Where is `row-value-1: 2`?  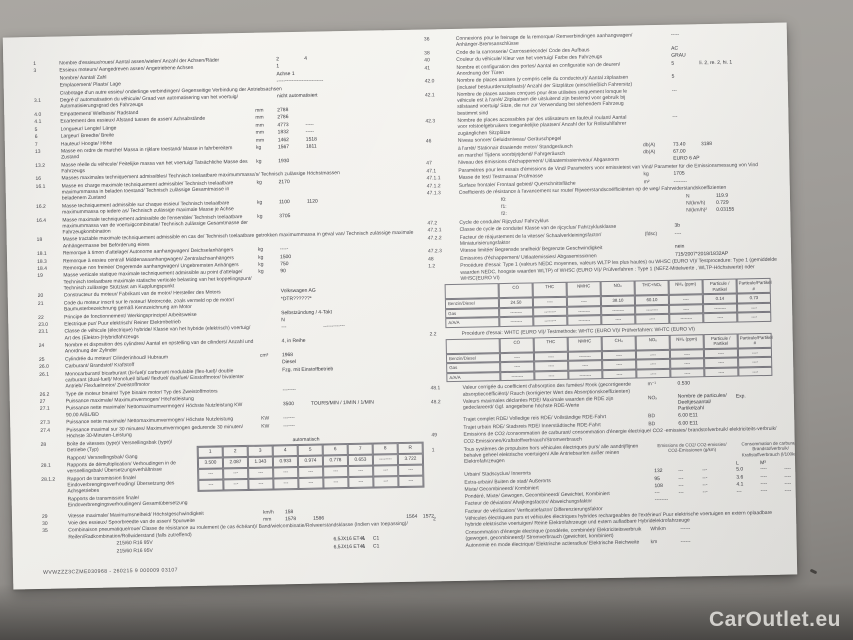
row-value-1: 2 is located at coordinates (278, 59).